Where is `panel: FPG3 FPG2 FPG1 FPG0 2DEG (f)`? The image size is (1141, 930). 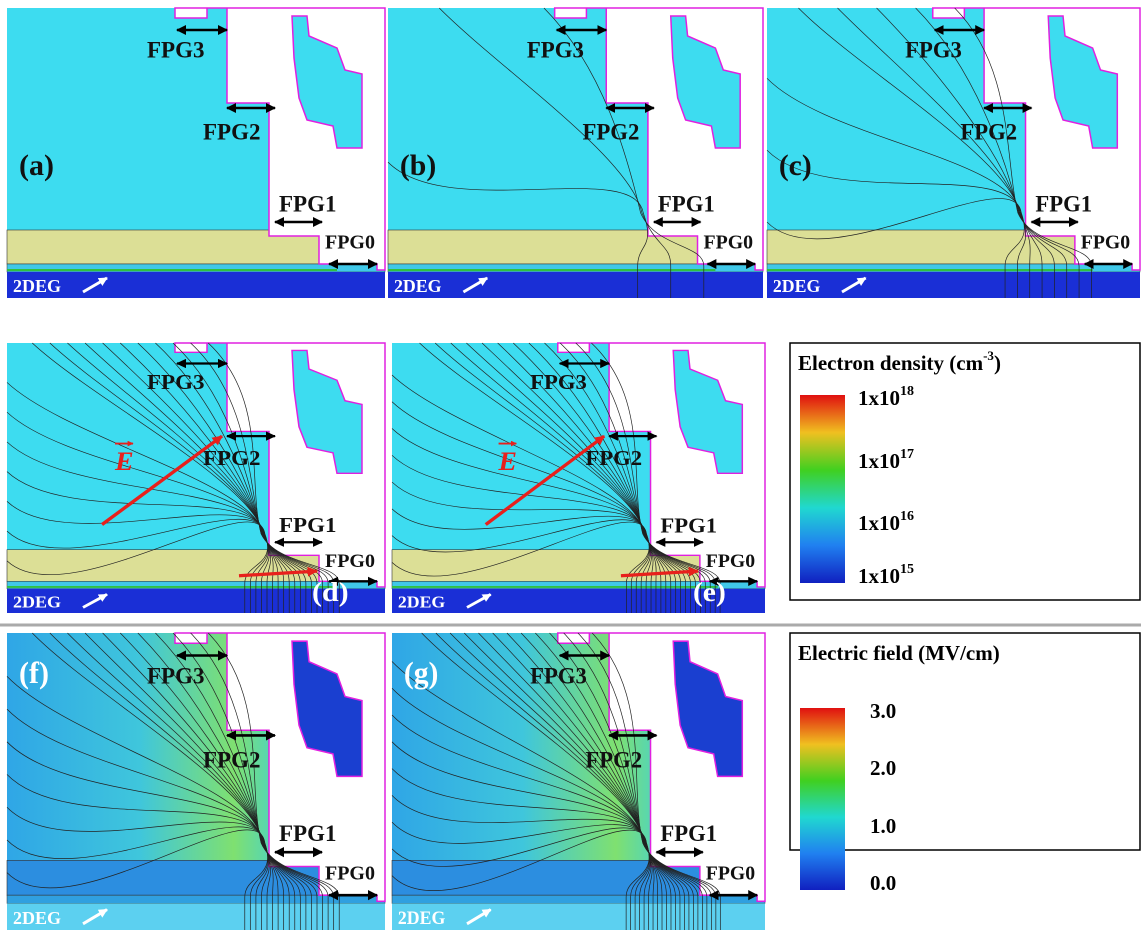 panel: FPG3 FPG2 FPG1 FPG0 2DEG (f) is located at coordinates (196, 781).